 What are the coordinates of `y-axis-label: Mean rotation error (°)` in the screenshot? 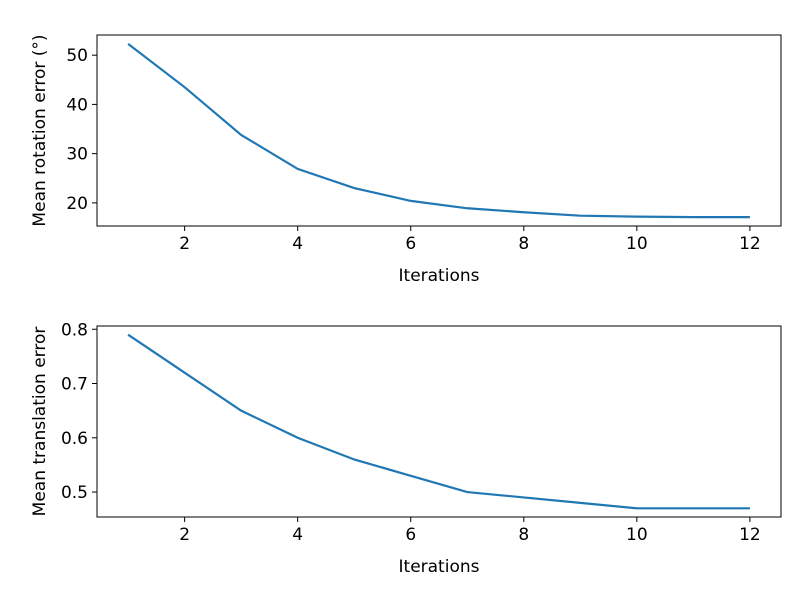 It's located at (40, 130).